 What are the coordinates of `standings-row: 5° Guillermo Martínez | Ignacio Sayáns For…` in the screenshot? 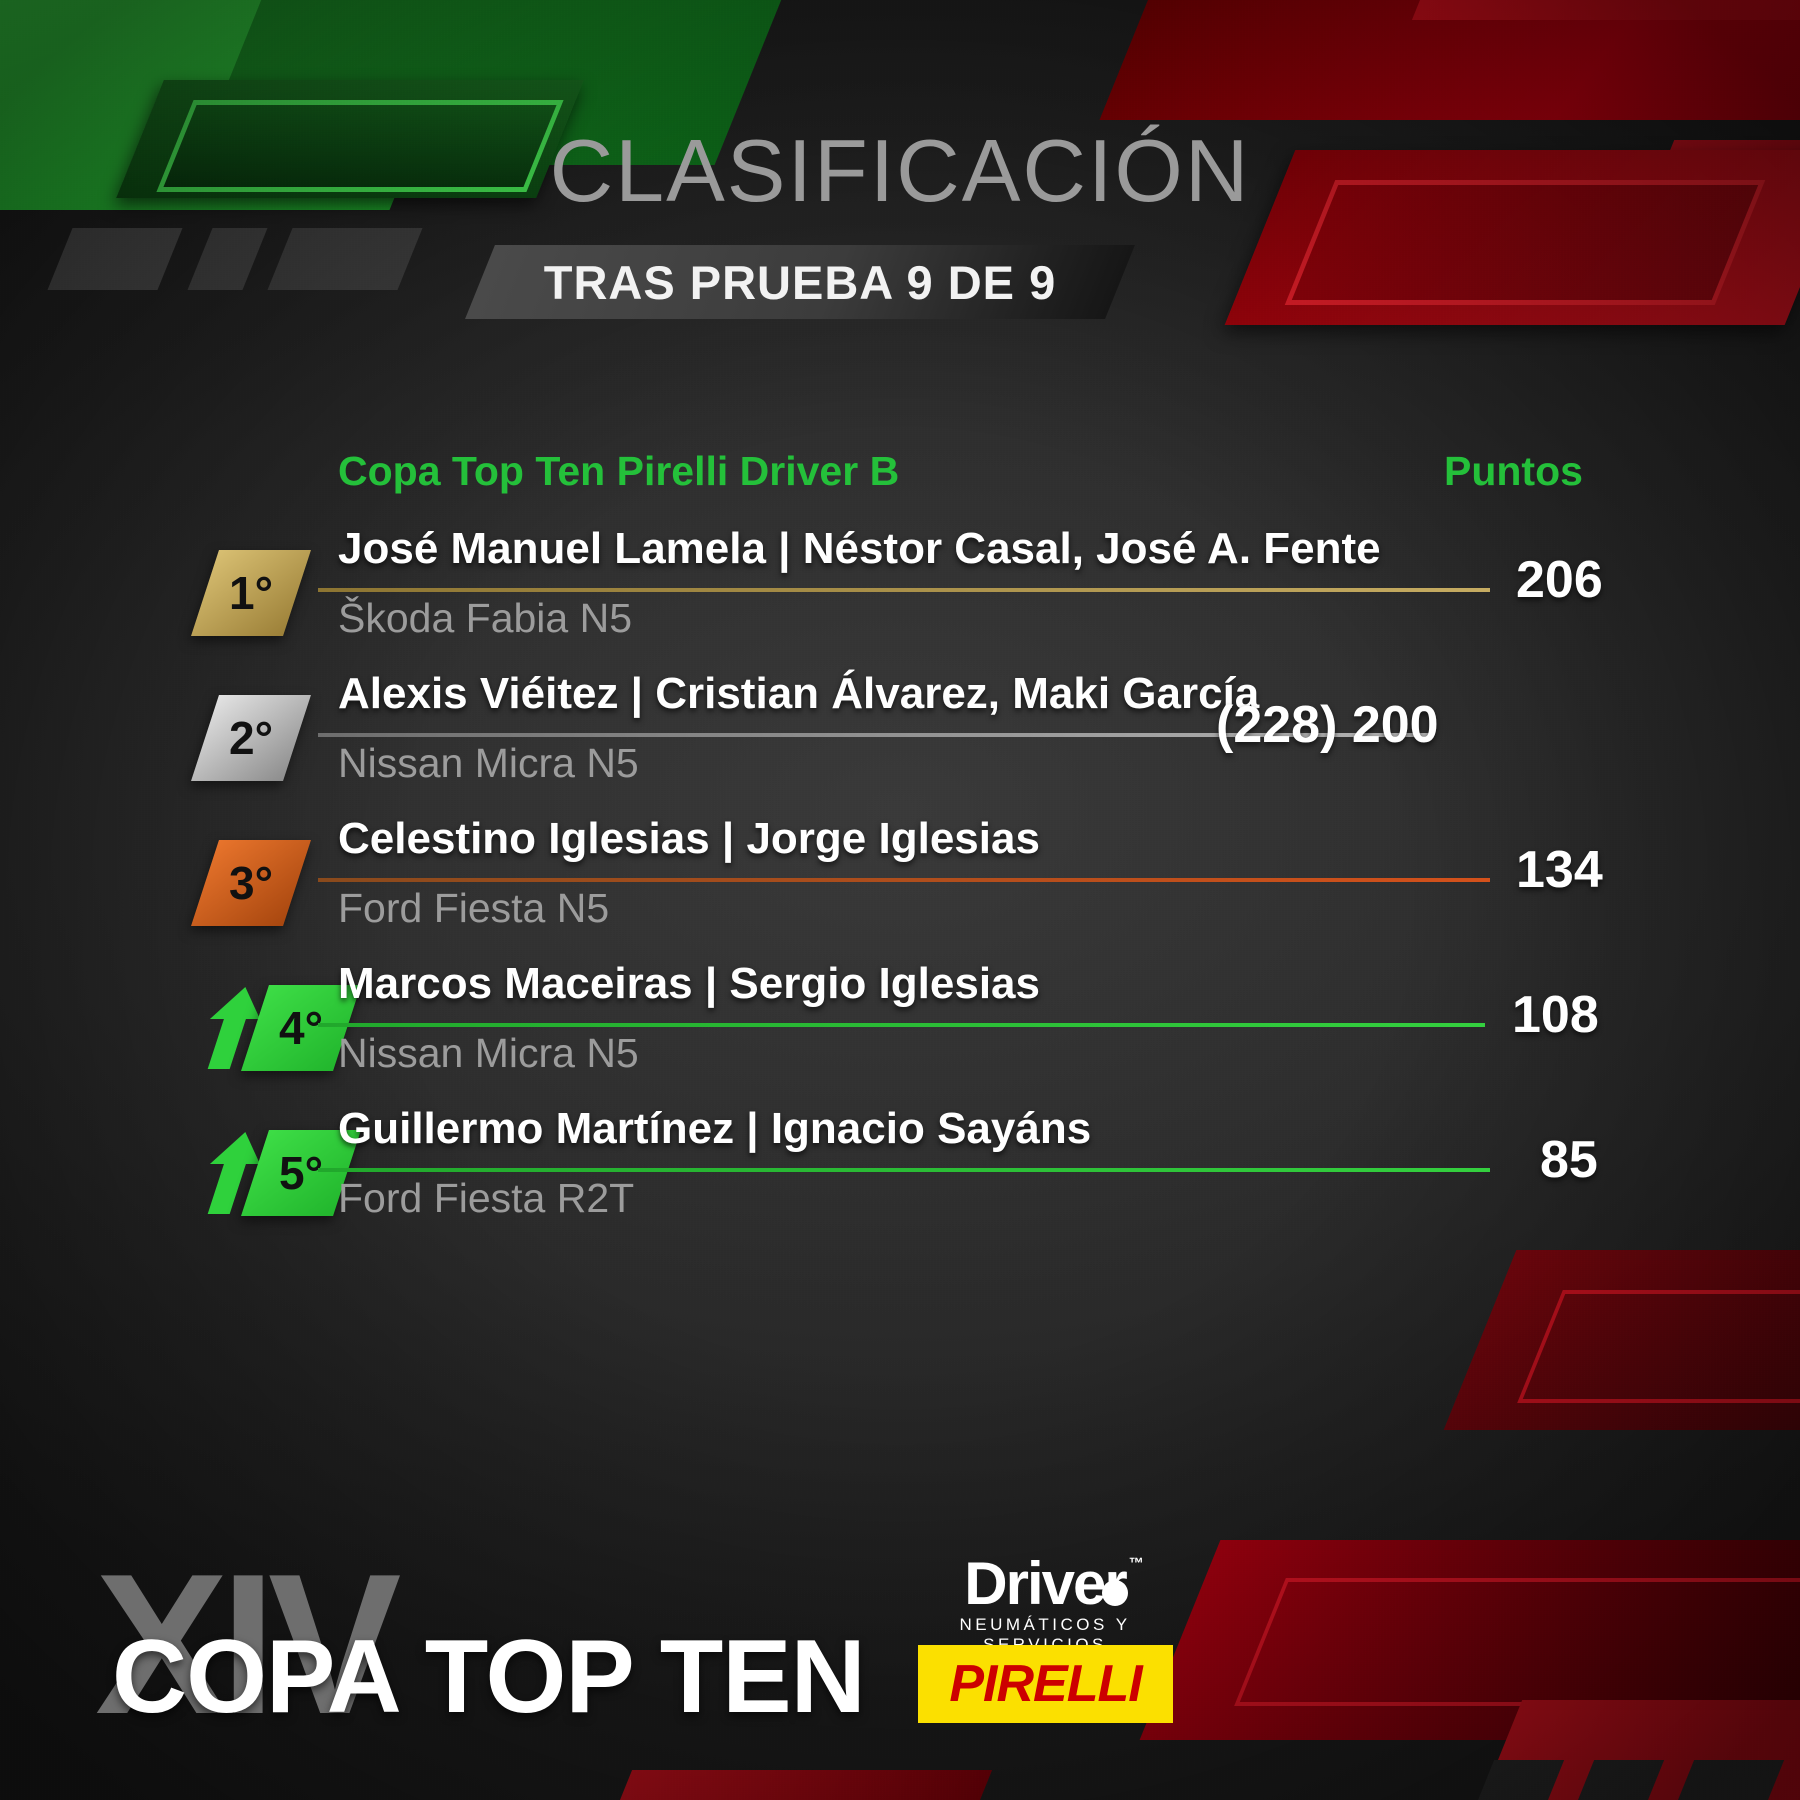 It's located at (900, 1172).